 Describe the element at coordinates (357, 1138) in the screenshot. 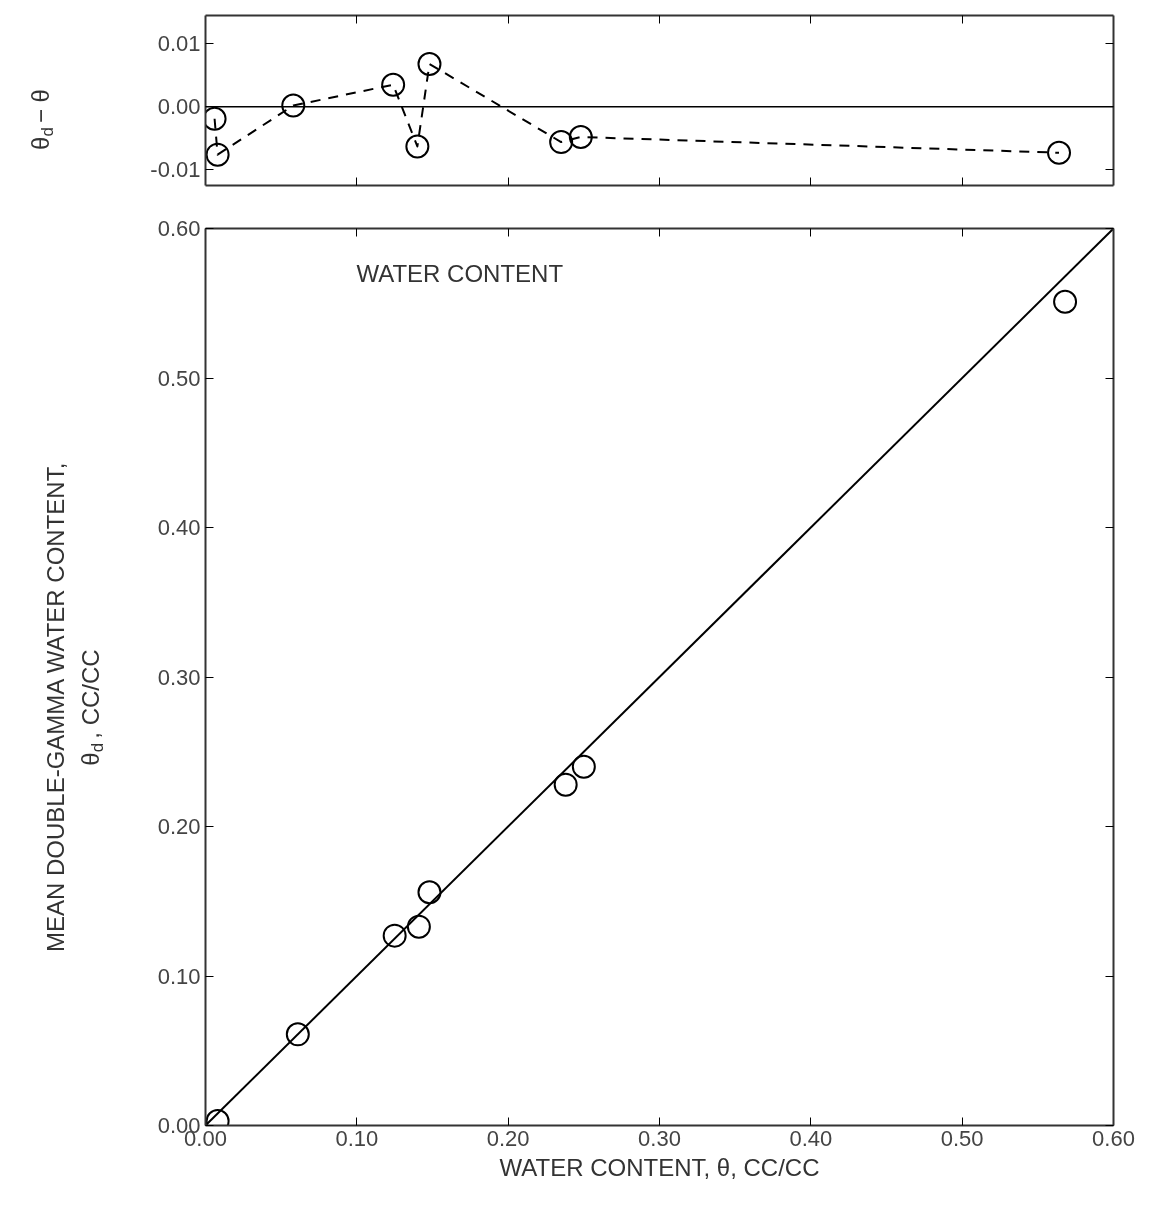

I see `x-tick-label: 0.10` at that location.